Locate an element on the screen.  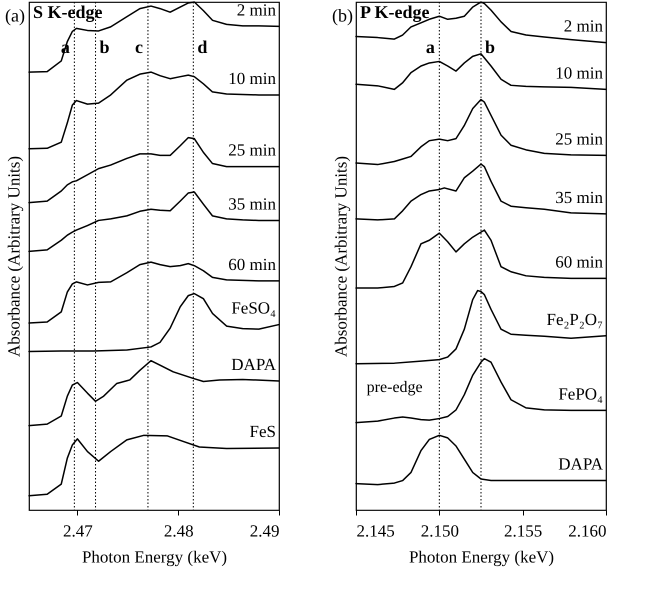
ref-line-label: c is located at coordinates (138, 47).